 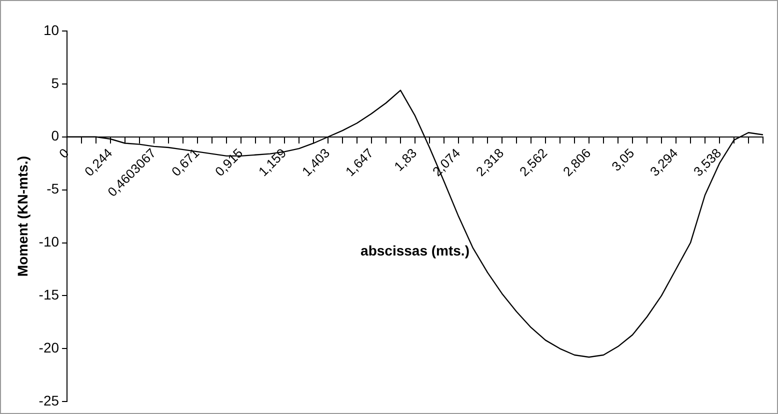 What do you see at coordinates (49, 348) in the screenshot?
I see `y-tick-label: -20` at bounding box center [49, 348].